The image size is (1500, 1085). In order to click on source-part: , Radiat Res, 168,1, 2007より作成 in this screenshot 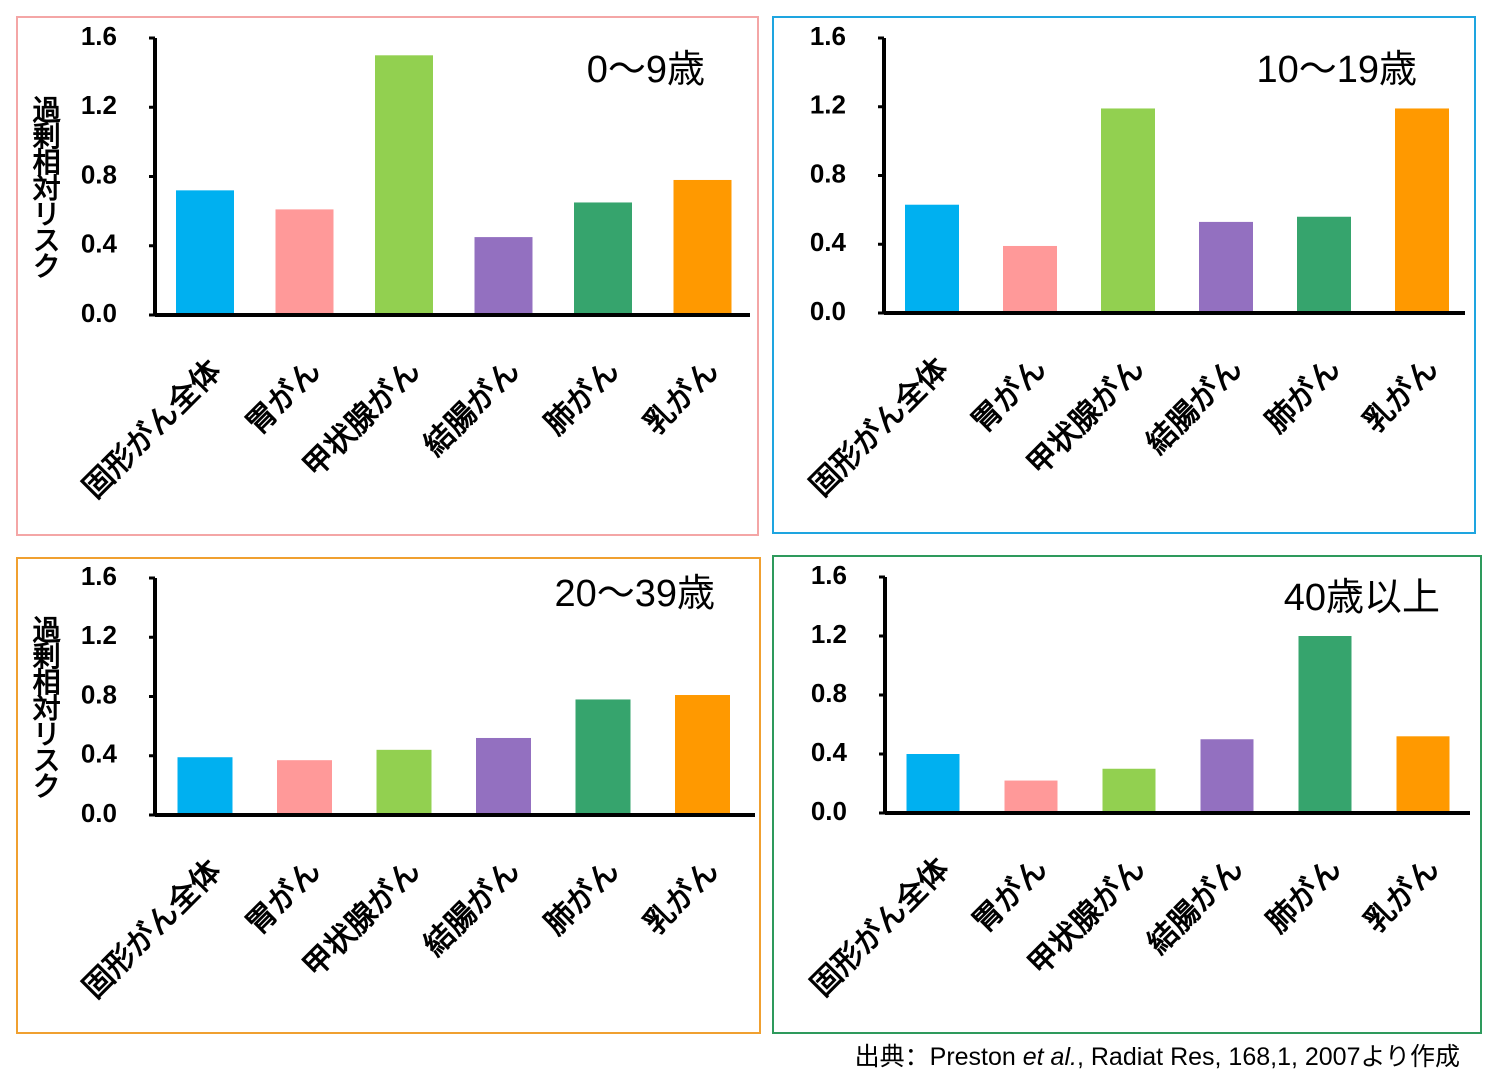, I will do `click(1268, 1057)`.